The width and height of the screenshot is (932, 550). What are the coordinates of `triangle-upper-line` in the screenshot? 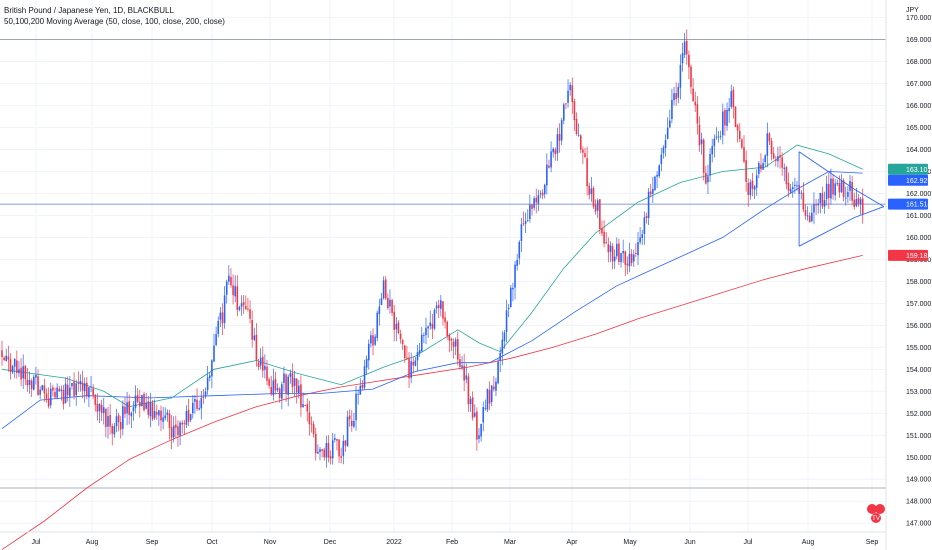 It's located at (841, 179).